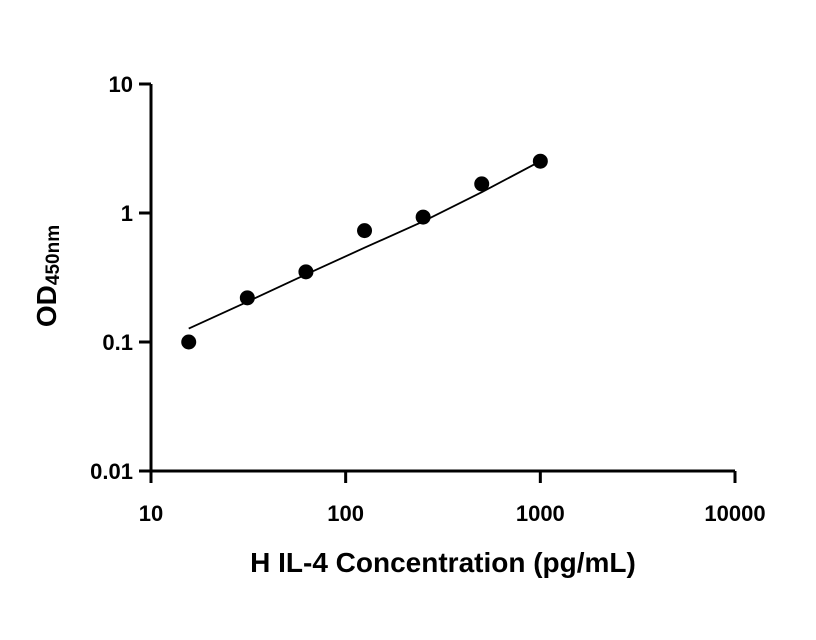 This screenshot has height=640, width=816. What do you see at coordinates (734, 513) in the screenshot?
I see `x-tick-label: 10000` at bounding box center [734, 513].